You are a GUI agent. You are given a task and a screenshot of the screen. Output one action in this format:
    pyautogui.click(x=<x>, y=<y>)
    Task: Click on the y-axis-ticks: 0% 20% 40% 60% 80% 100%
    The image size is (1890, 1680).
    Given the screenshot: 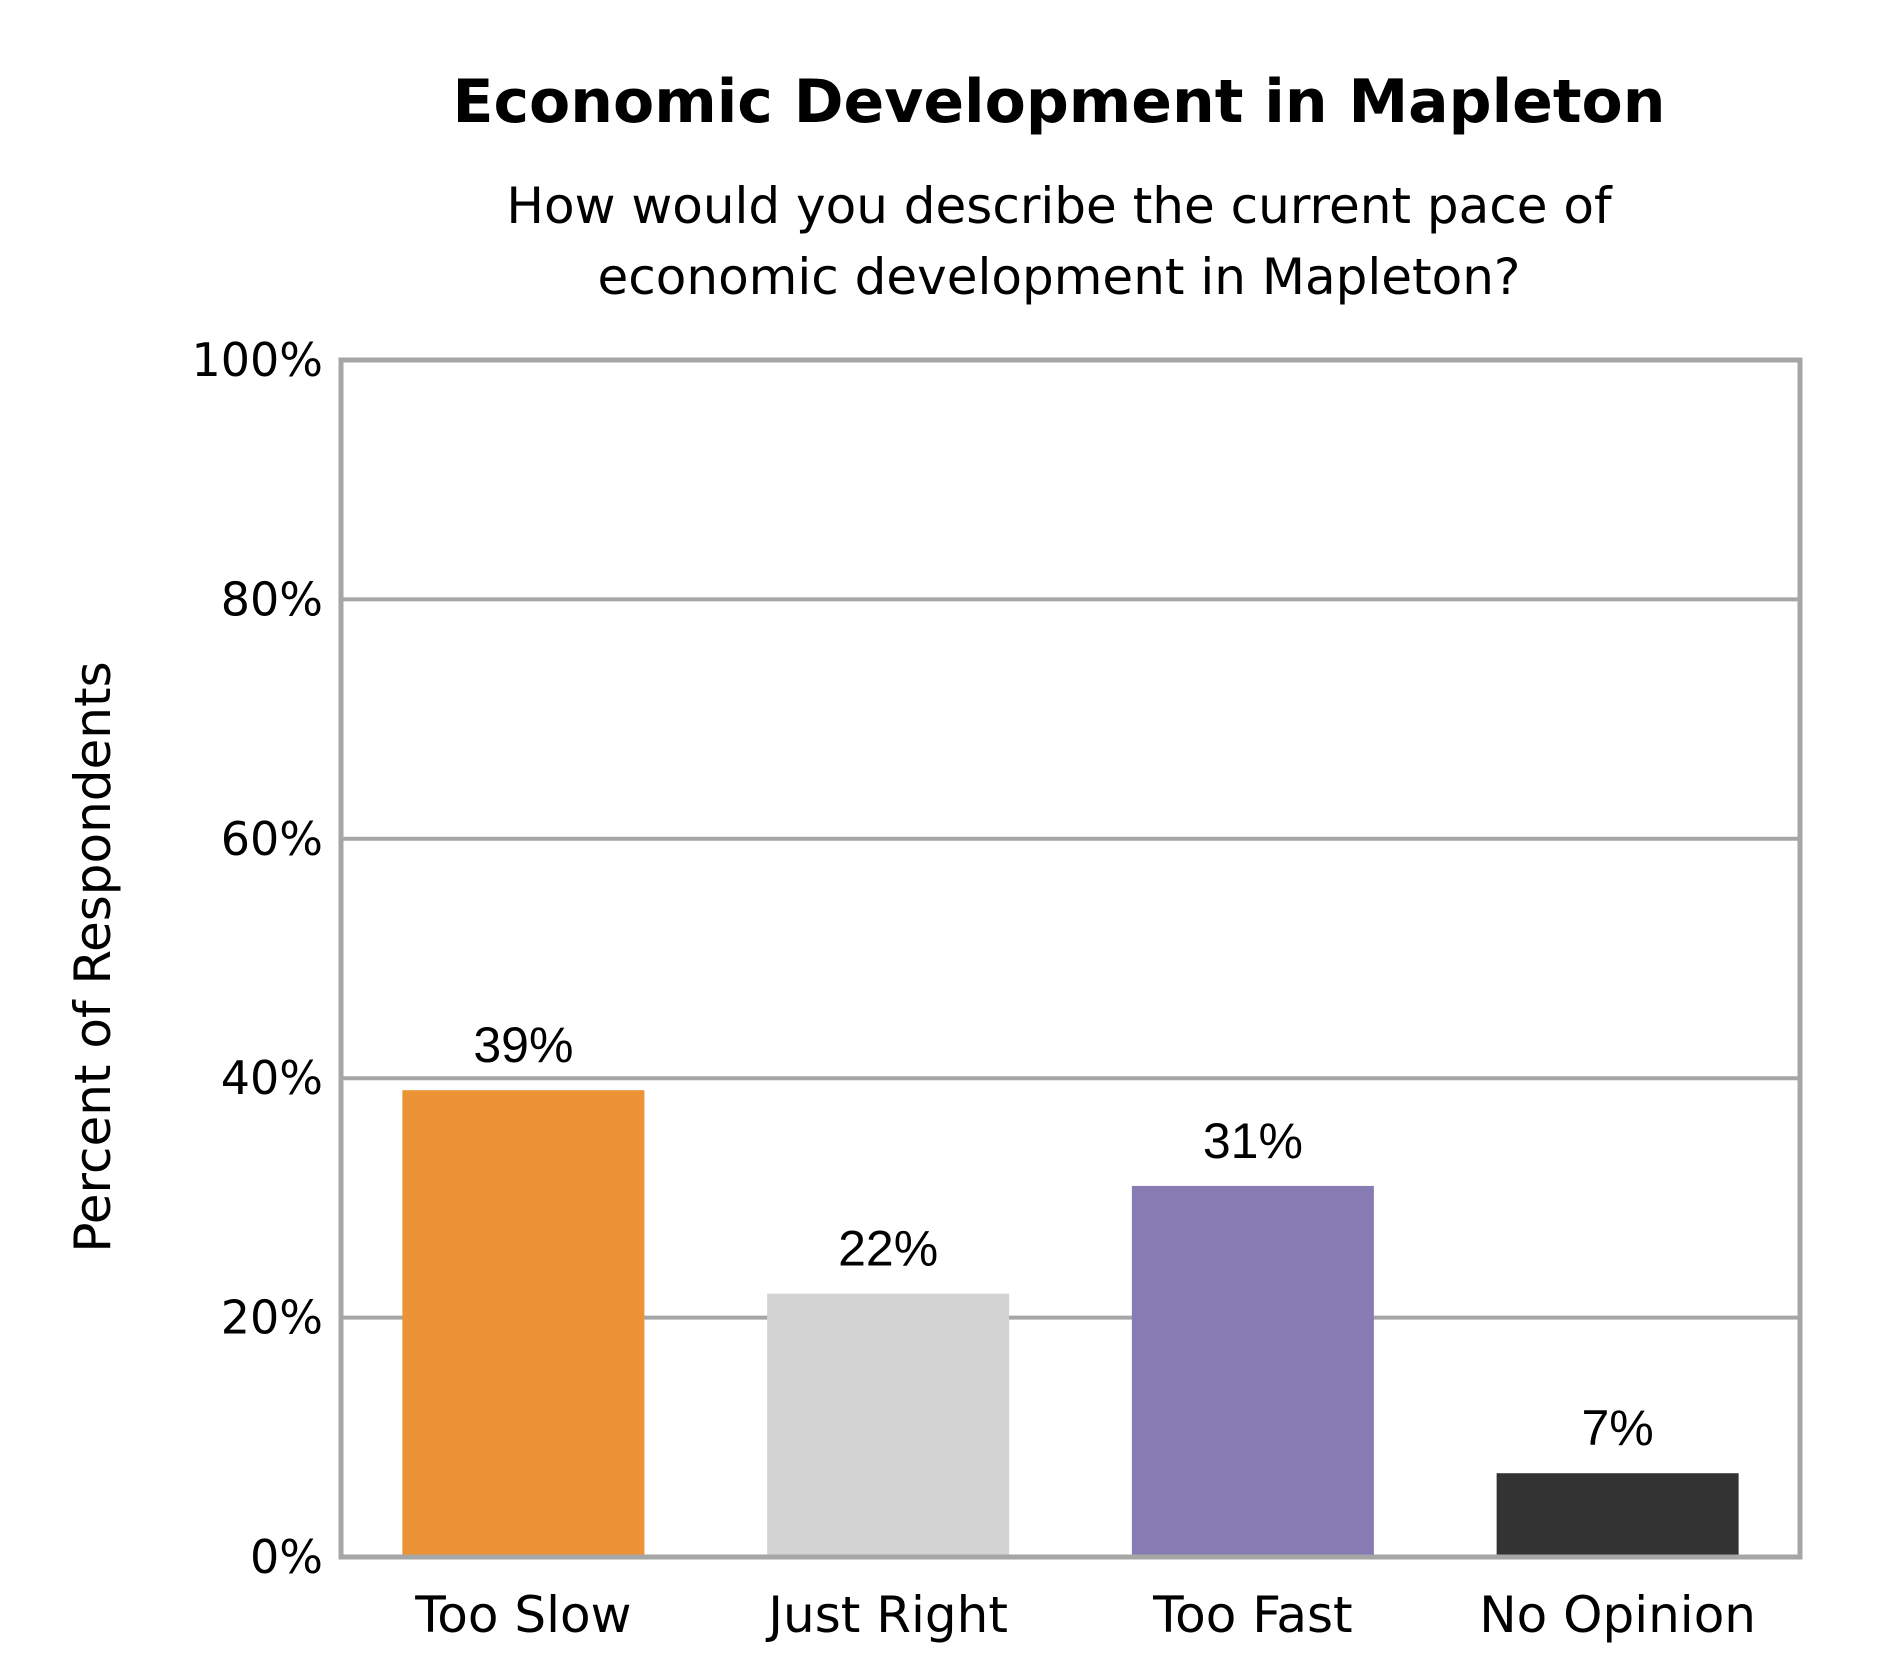 What is the action you would take?
    pyautogui.click(x=257, y=958)
    